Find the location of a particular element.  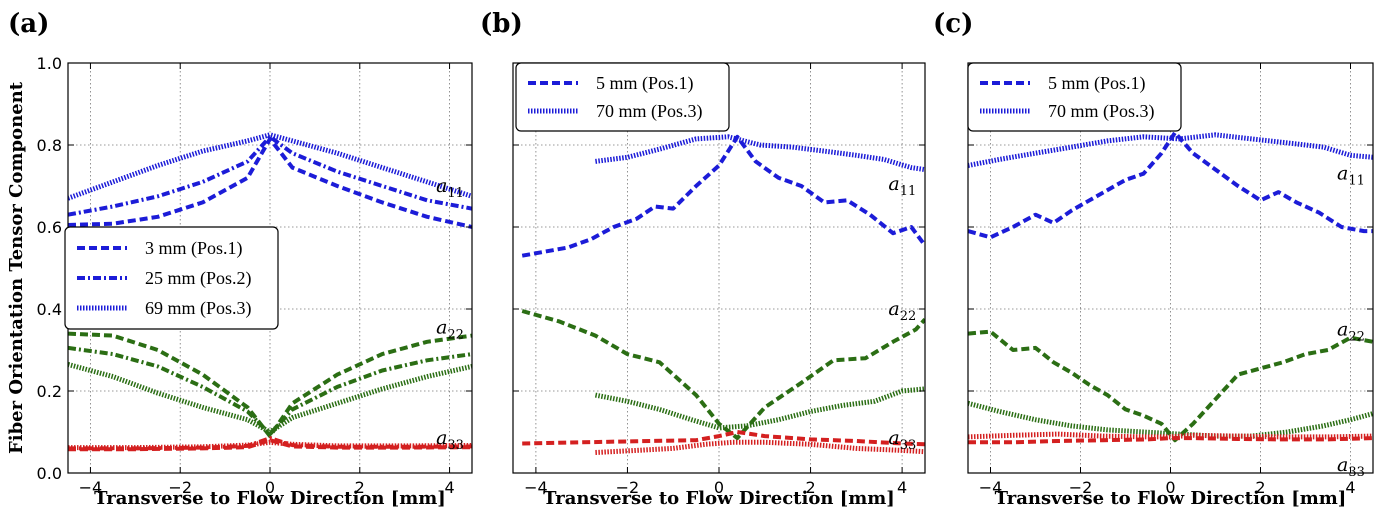

series-line-a33-dashdot is located at coordinates (270, 443).